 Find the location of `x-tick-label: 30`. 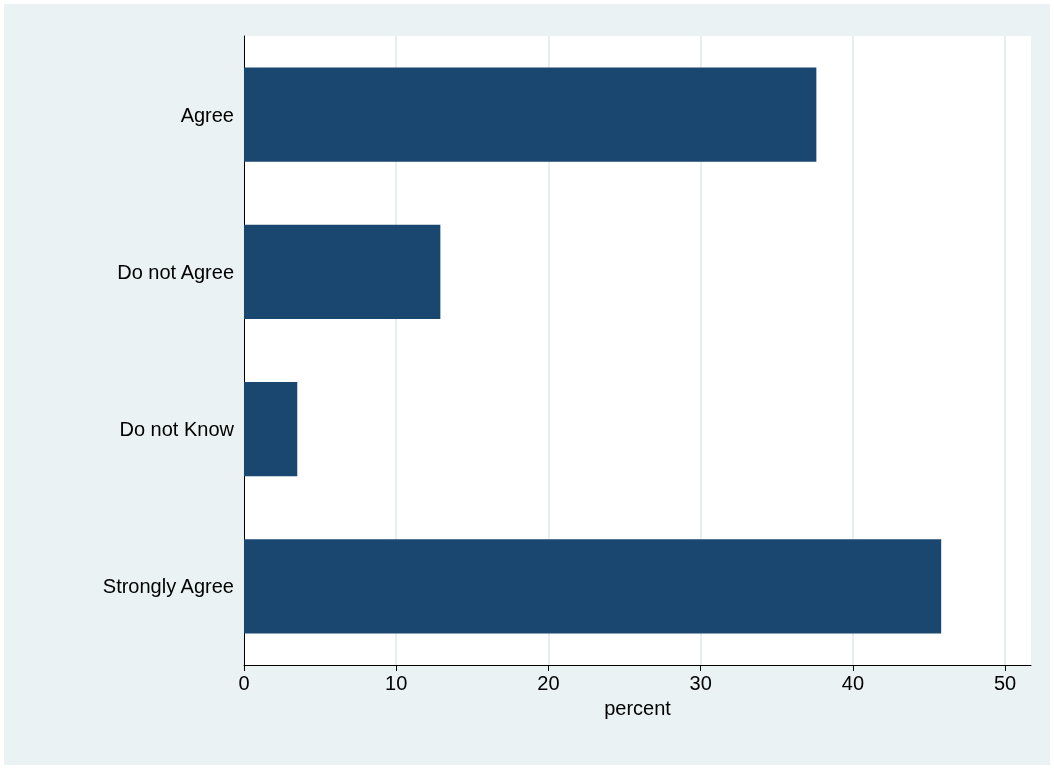

x-tick-label: 30 is located at coordinates (700, 683).